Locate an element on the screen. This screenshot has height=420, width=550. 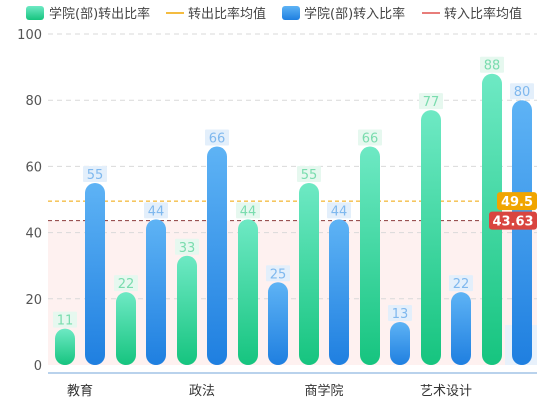
legend-swatch-in is located at coordinates (291, 13).